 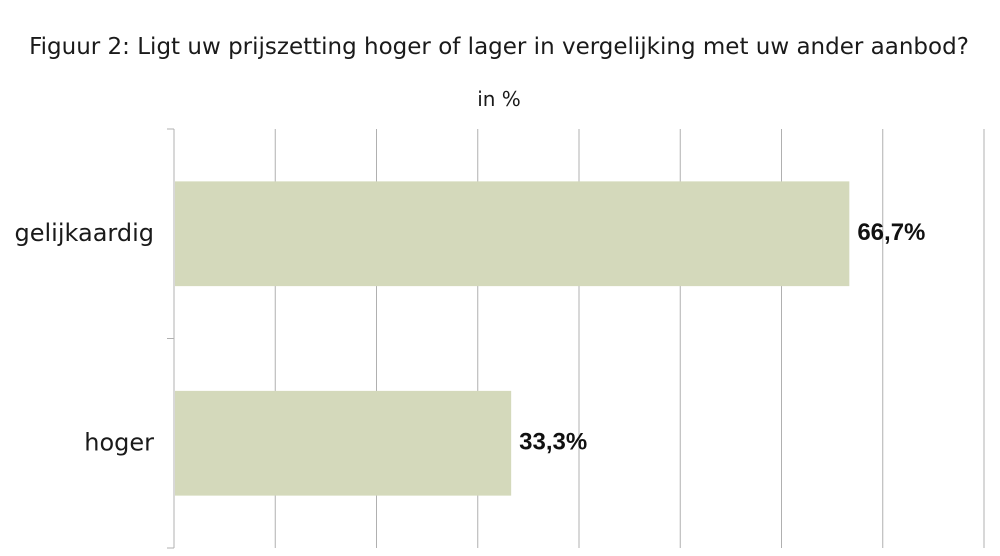 What do you see at coordinates (512, 234) in the screenshot?
I see `bar-gelijkaardig` at bounding box center [512, 234].